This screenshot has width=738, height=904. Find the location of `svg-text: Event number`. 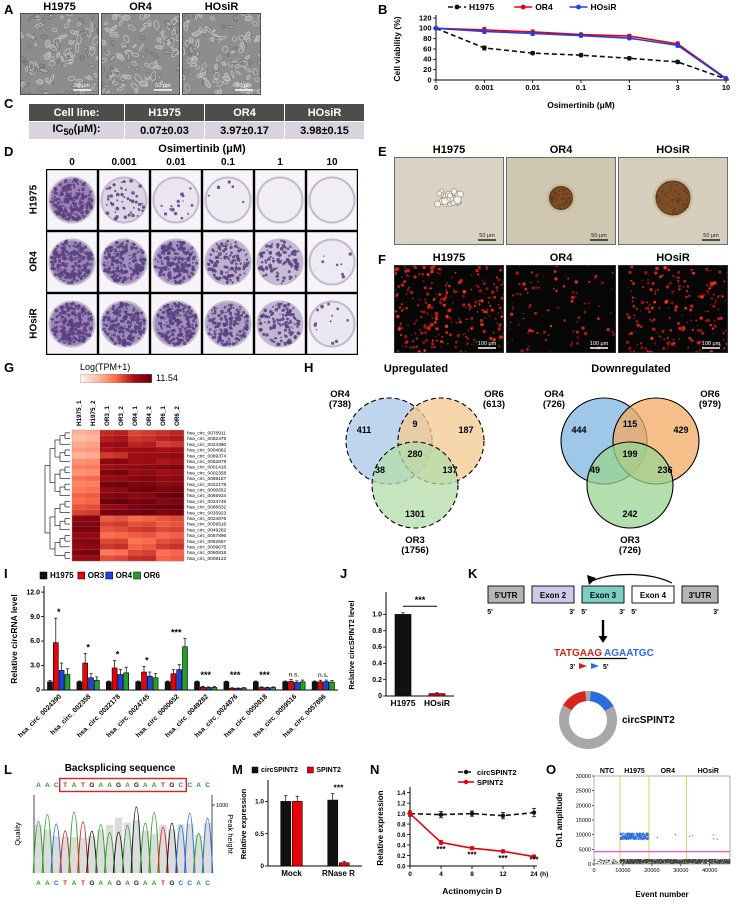

svg-text: Event number is located at coordinates (661, 894).